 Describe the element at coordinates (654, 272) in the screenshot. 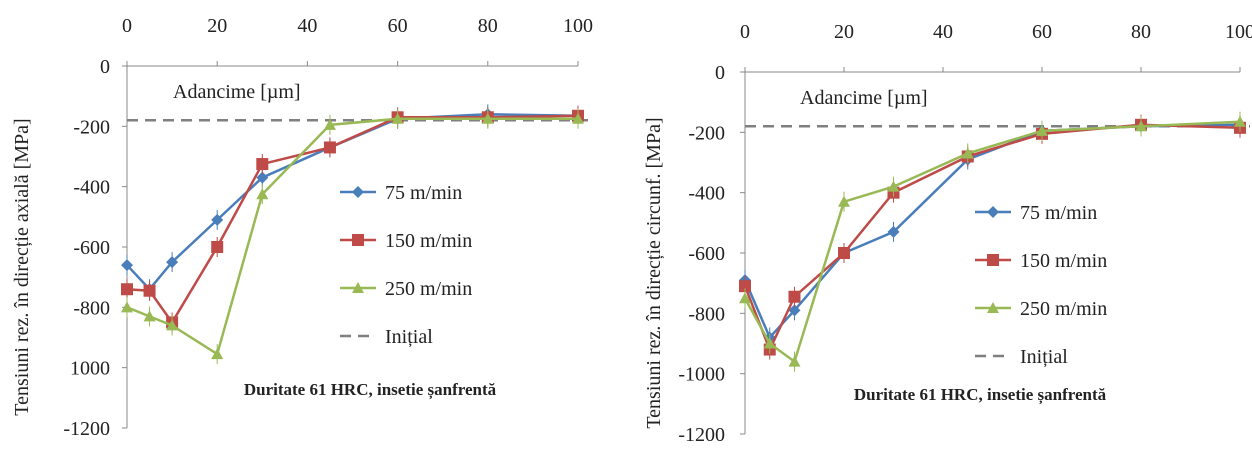

I see `y-axis-title: Tensiuni rez. în direcție circunf. [MPa]` at that location.